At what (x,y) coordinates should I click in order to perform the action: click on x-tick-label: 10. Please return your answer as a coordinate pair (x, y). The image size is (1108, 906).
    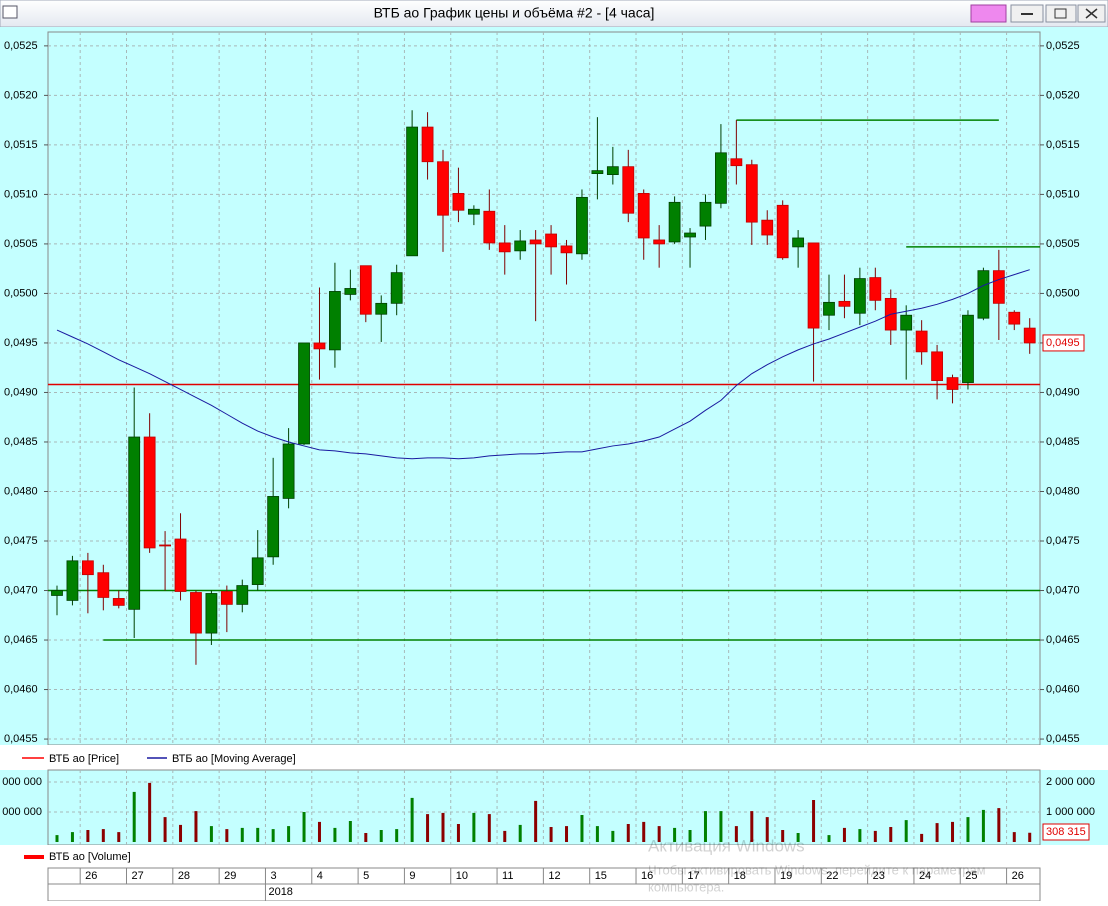
    Looking at the image, I should click on (462, 876).